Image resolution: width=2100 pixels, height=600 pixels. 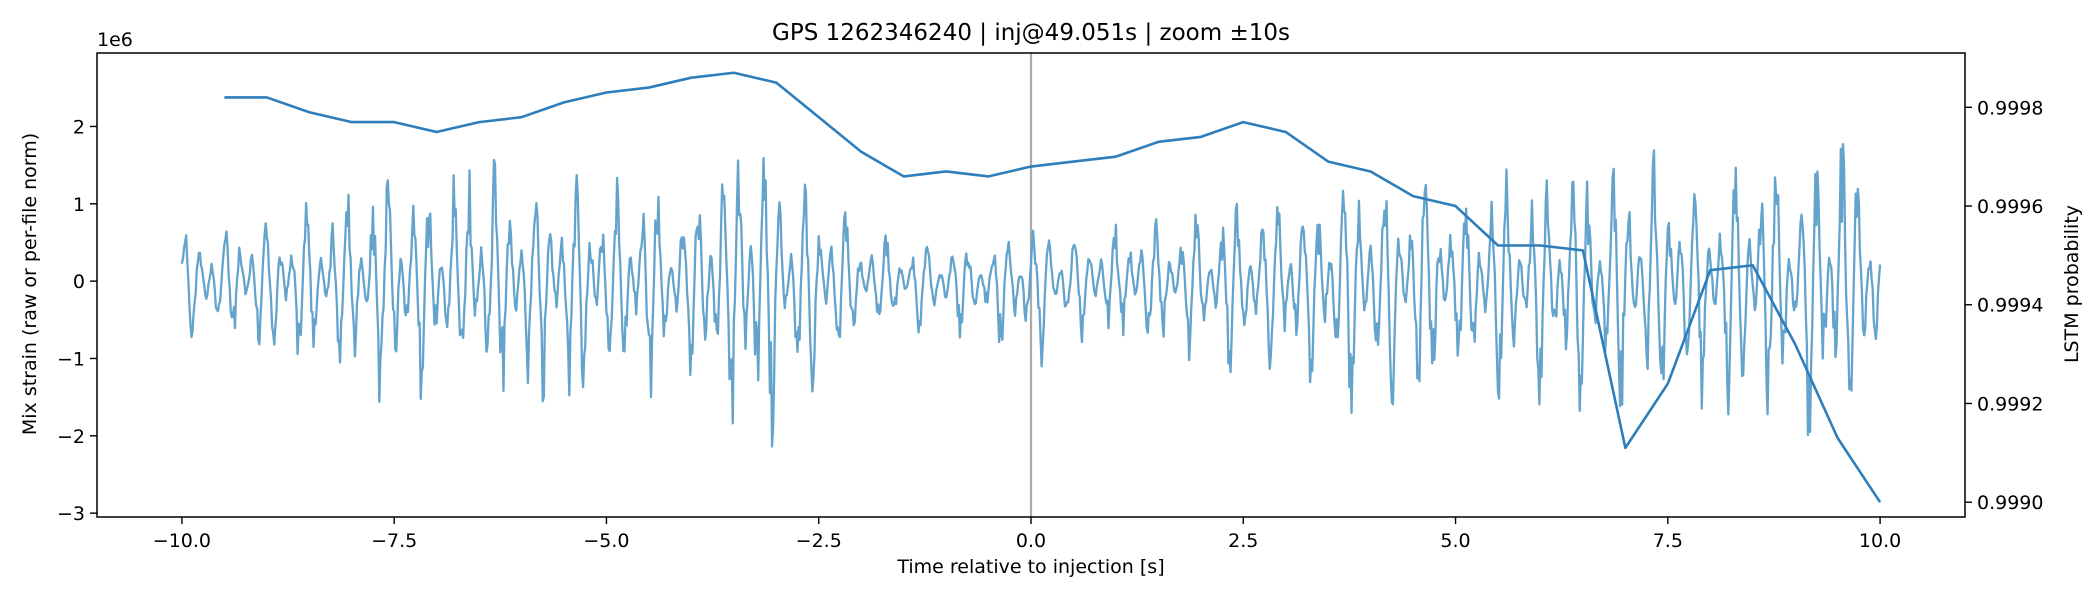 What do you see at coordinates (115, 40) in the screenshot?
I see `y-left-offset-text: 1e6` at bounding box center [115, 40].